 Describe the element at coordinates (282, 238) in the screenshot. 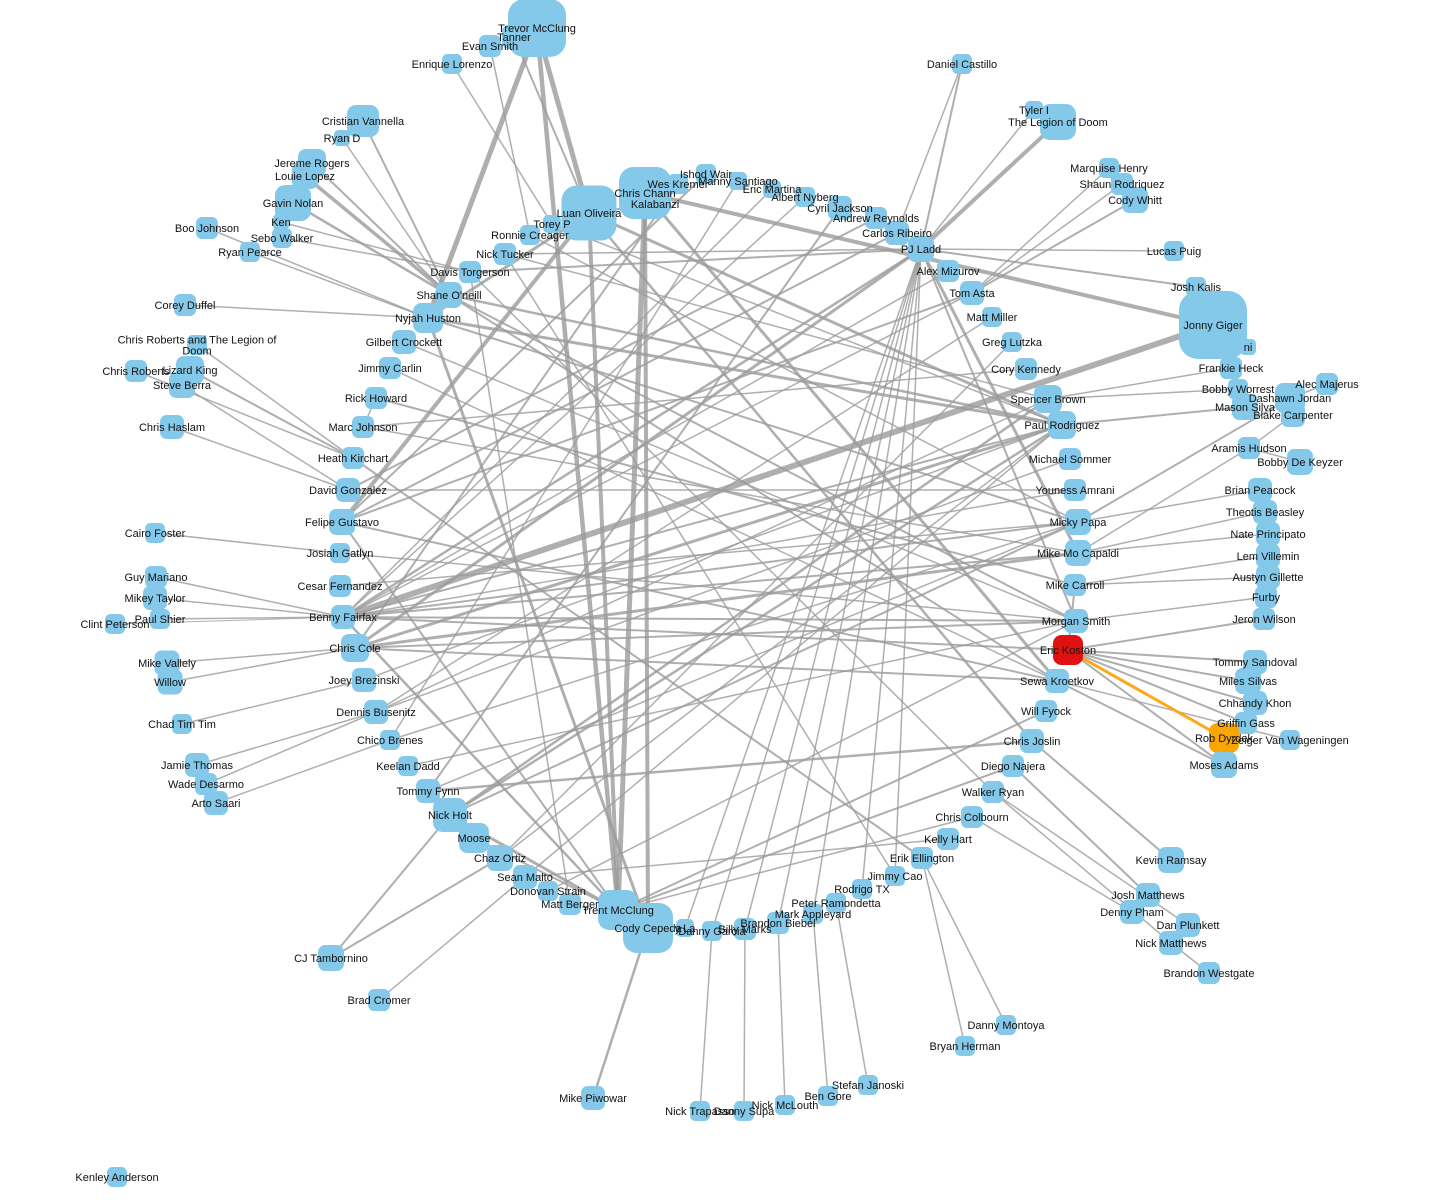

I see `node-sebo-walker` at that location.